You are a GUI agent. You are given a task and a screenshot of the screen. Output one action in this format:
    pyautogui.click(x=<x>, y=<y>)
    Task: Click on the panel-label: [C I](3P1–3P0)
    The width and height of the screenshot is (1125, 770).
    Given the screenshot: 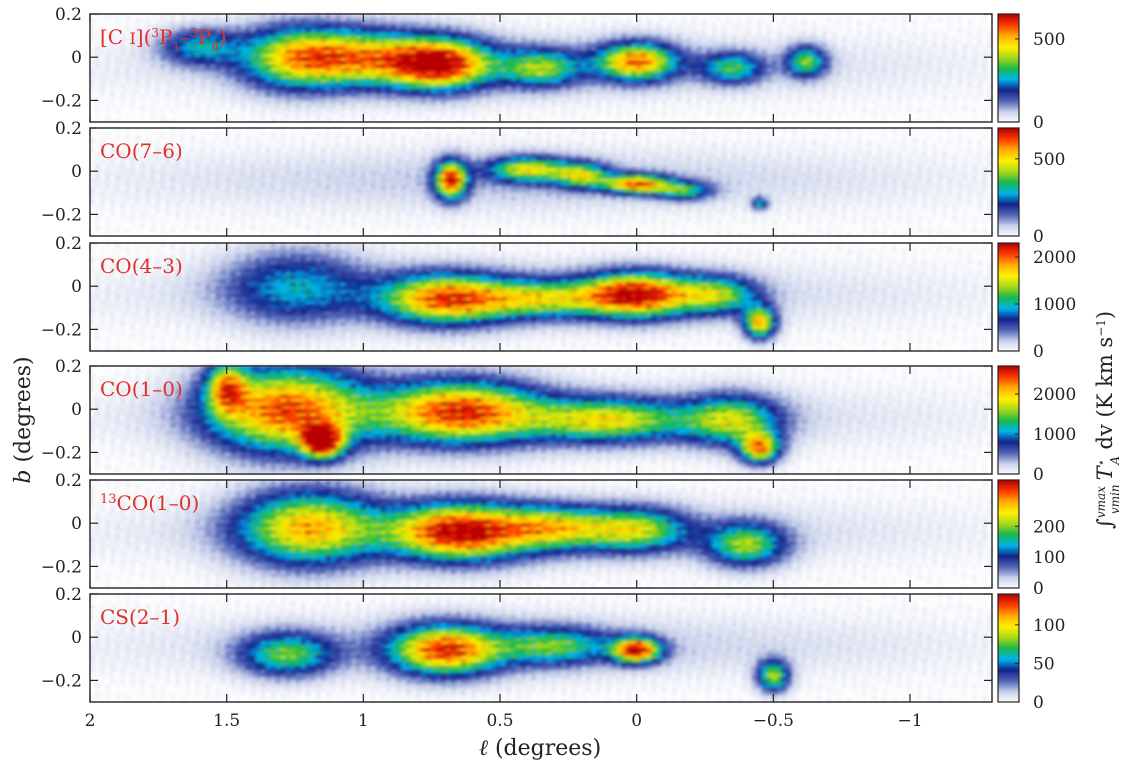 What is the action you would take?
    pyautogui.click(x=163, y=39)
    